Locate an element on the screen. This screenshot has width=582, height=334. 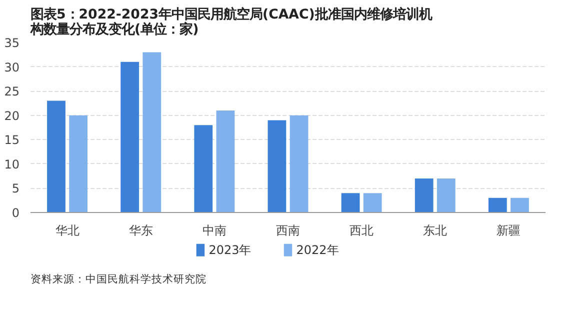
chart-title: 图表5：2022-2023年中国民用航空局(CAAC)批准国内维修培训机构数量分布及变化(单位：家) is located at coordinates (231, 22).